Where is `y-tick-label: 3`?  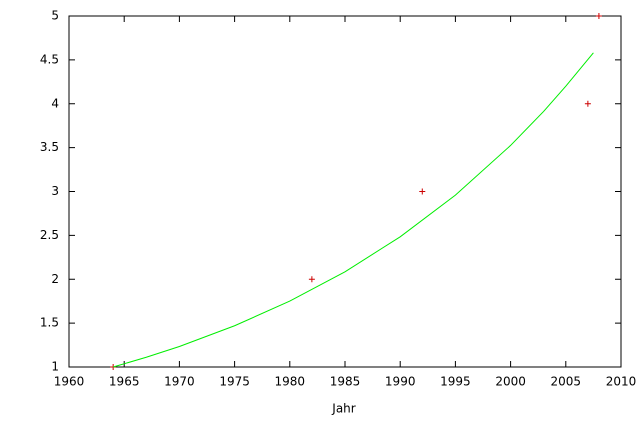
y-tick-label: 3 is located at coordinates (55, 191).